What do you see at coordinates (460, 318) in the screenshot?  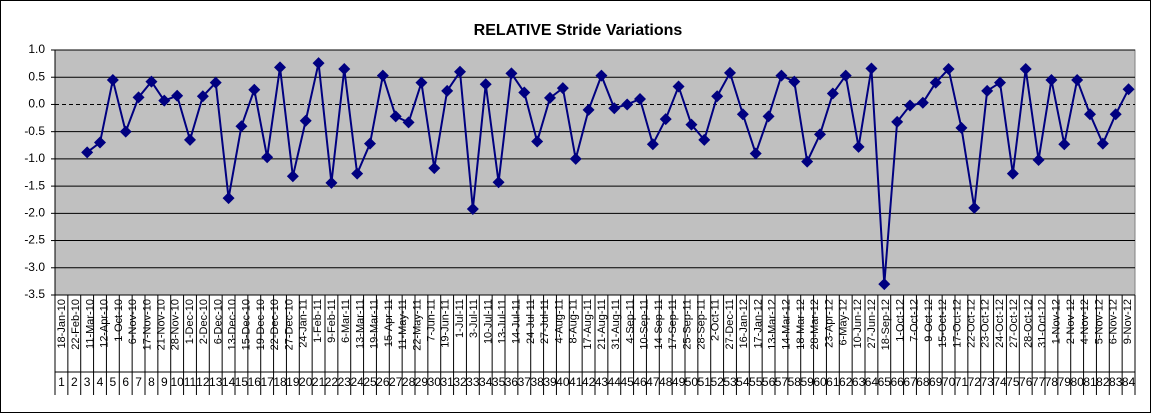 I see `date-label: 1-Jul-11` at bounding box center [460, 318].